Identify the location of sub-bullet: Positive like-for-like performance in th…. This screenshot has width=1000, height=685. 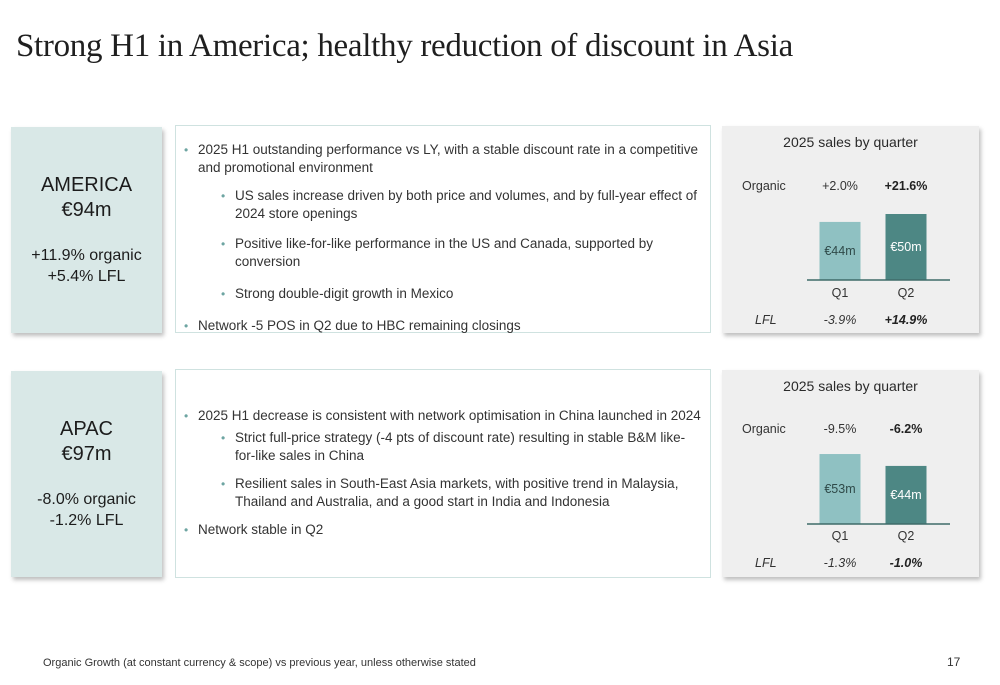
(440, 253).